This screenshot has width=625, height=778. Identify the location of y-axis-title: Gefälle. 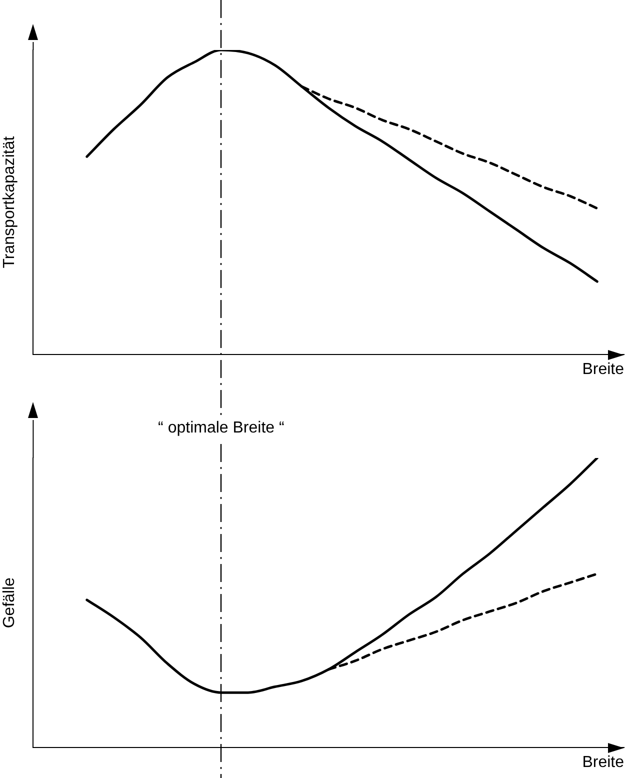
(9, 602).